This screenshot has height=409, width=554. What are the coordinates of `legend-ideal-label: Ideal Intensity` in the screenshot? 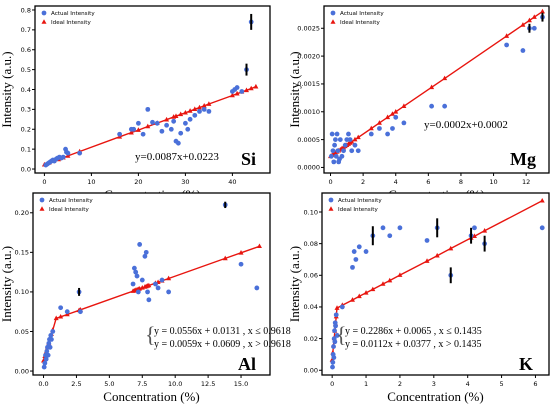 It's located at (71, 23).